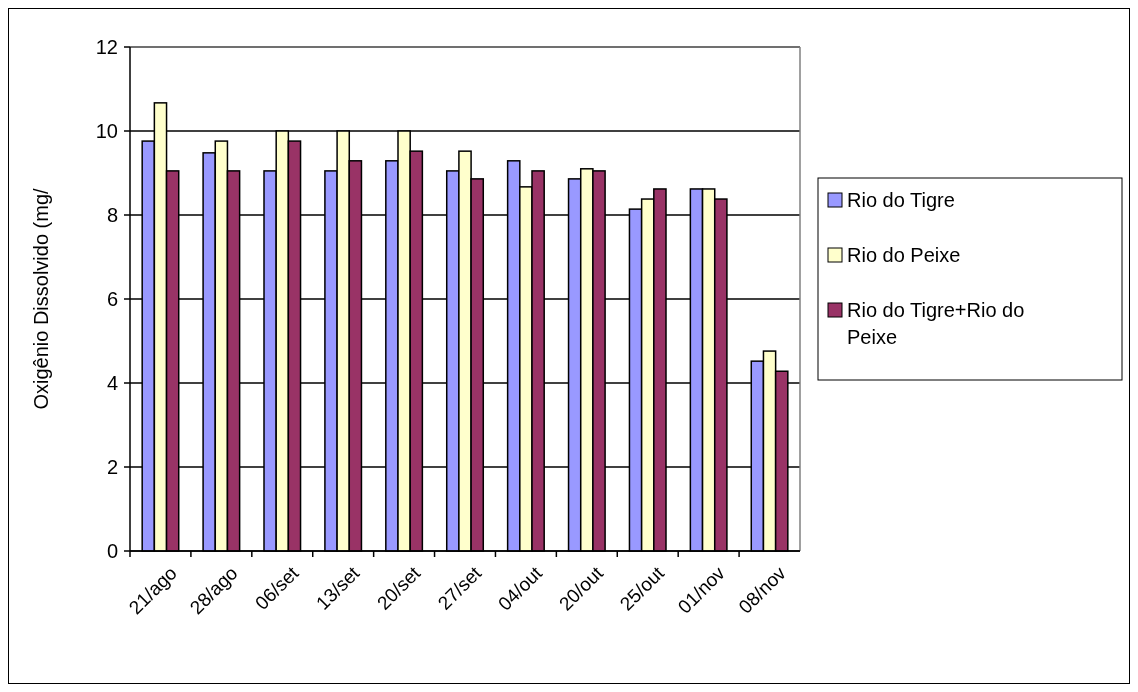  What do you see at coordinates (936, 323) in the screenshot?
I see `legend-label: Rio do Tigre+Rio do Peixe` at bounding box center [936, 323].